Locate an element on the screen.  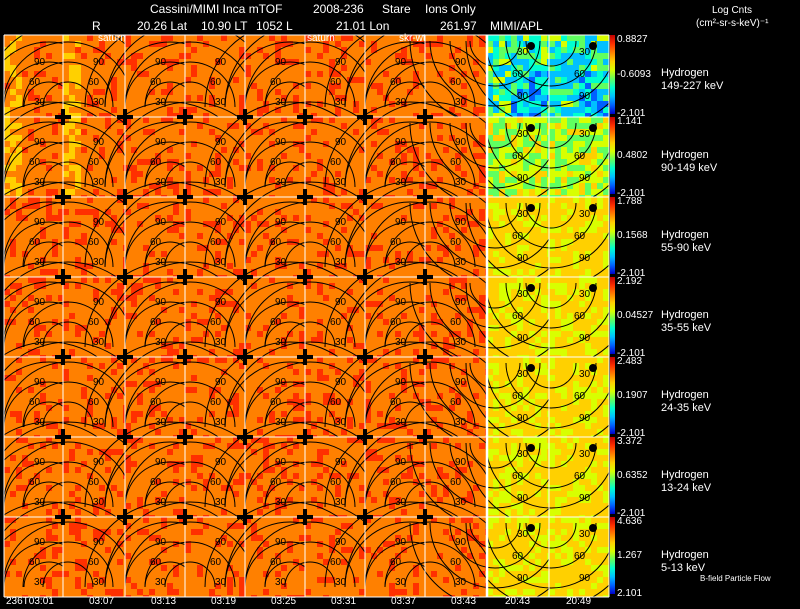
source-label: MIMI/APL is located at coordinates (516, 26).